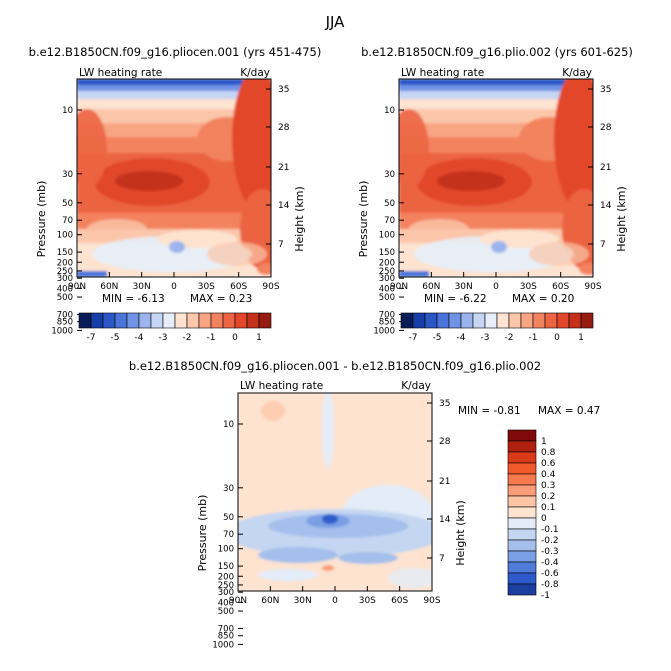 Image resolution: width=671 pixels, height=671 pixels. I want to click on panel-1-units-label: K/day, so click(255, 73).